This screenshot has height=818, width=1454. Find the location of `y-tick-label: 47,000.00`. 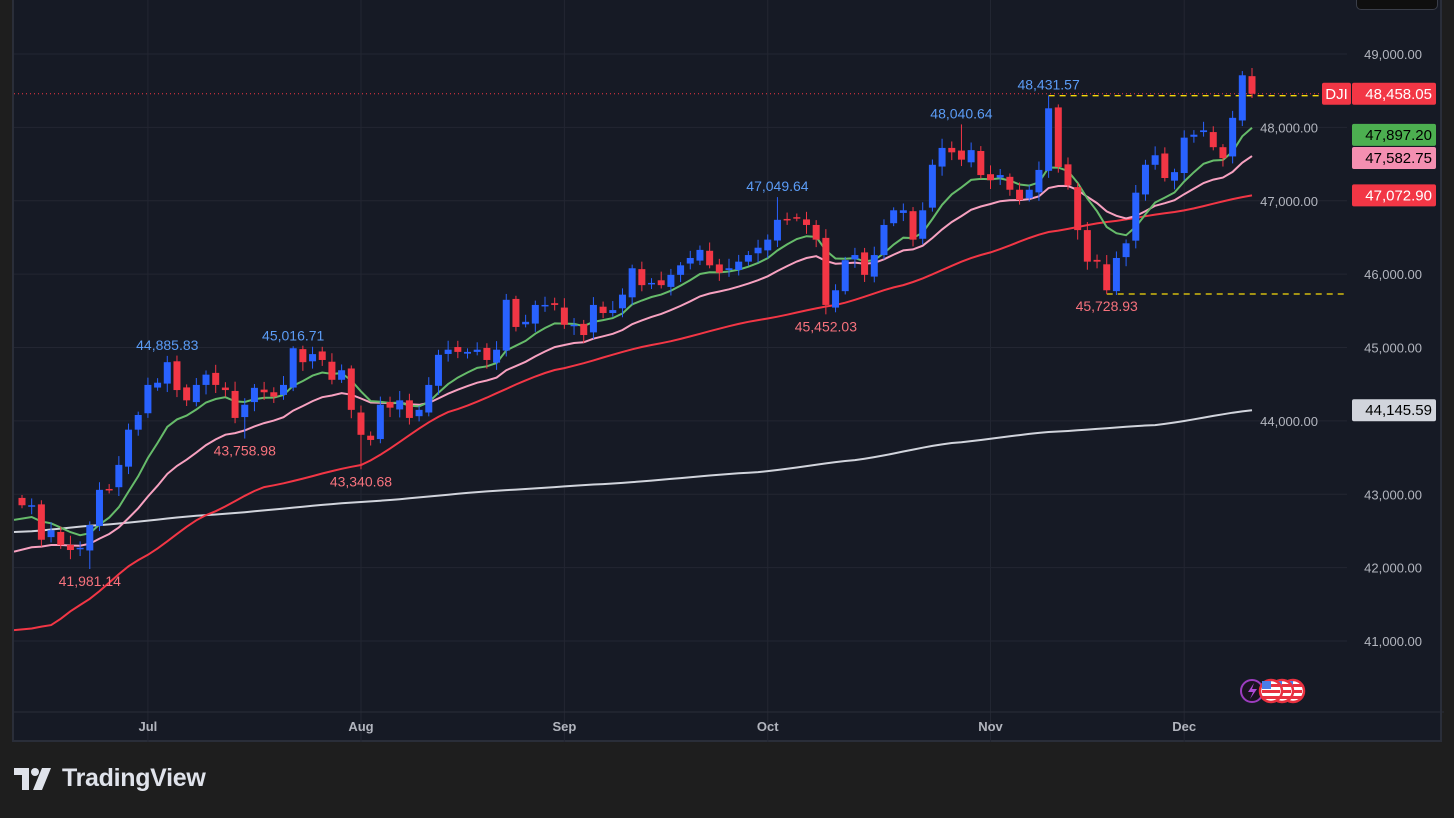

y-tick-label: 47,000.00 is located at coordinates (1289, 201).